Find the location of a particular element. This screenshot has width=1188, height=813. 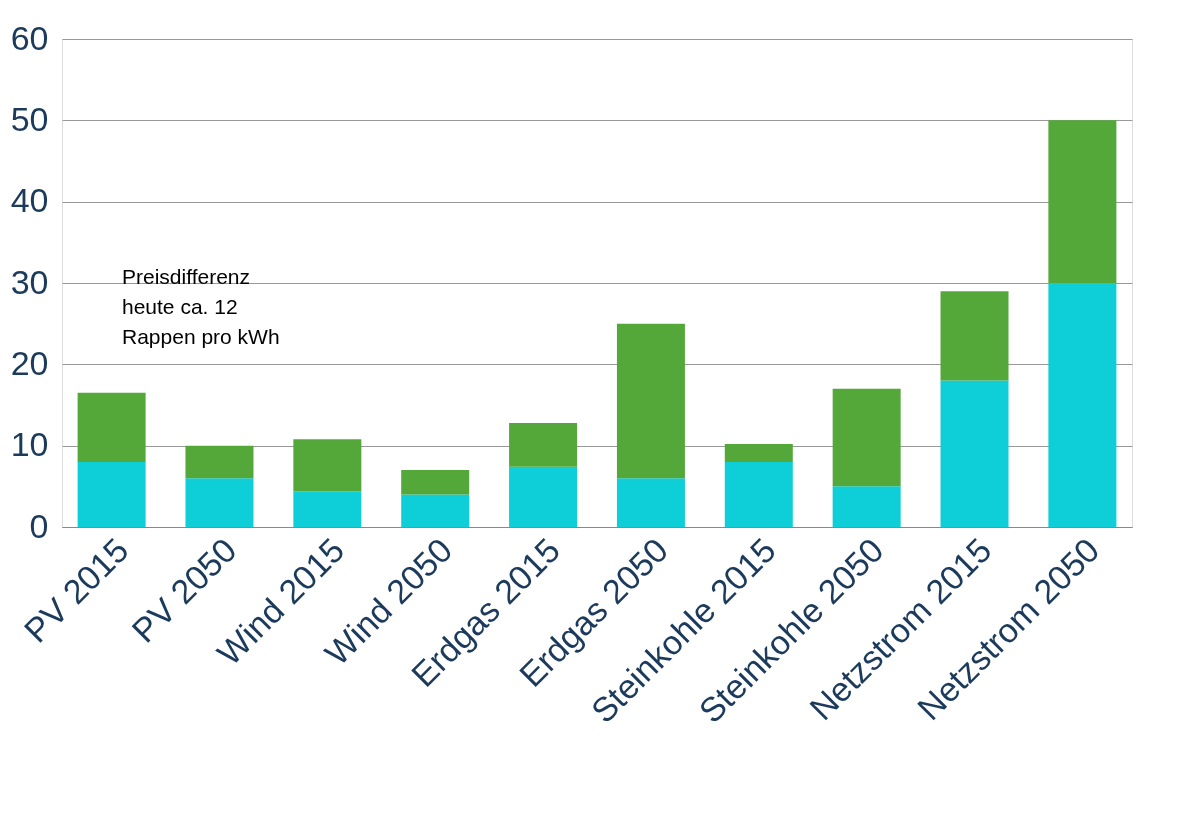

annotation: Preisdifferenz heute ca. 12 Rappen pro kWh is located at coordinates (201, 306).